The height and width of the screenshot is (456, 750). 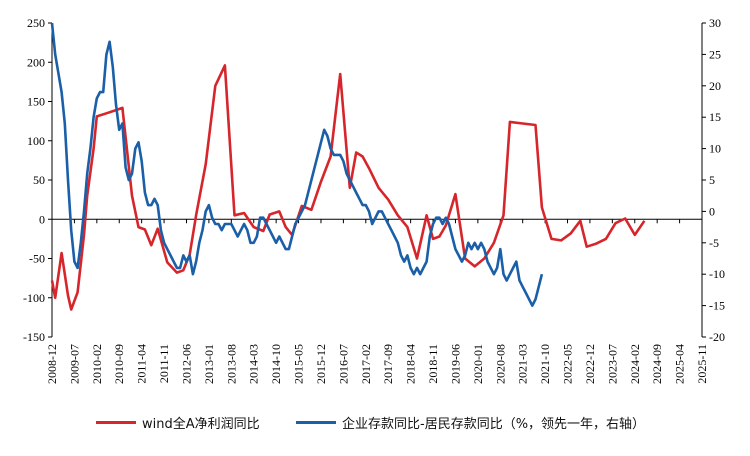 I want to click on x-tick-label: 2011-04, so click(x=142, y=364).